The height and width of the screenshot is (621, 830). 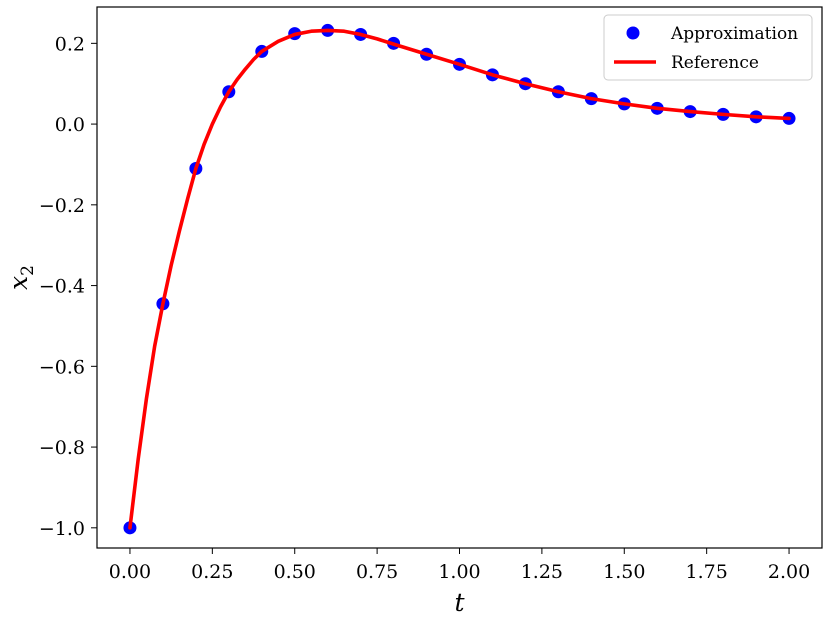 What do you see at coordinates (295, 572) in the screenshot?
I see `x-tick-label: 0.50` at bounding box center [295, 572].